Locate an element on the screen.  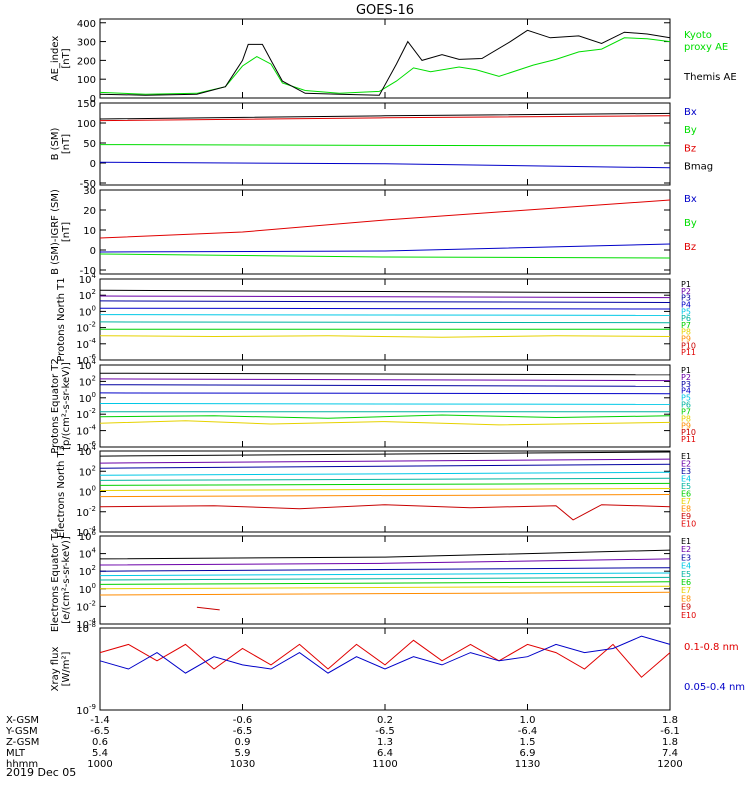
legend-entry: Bx is located at coordinates (690, 112).